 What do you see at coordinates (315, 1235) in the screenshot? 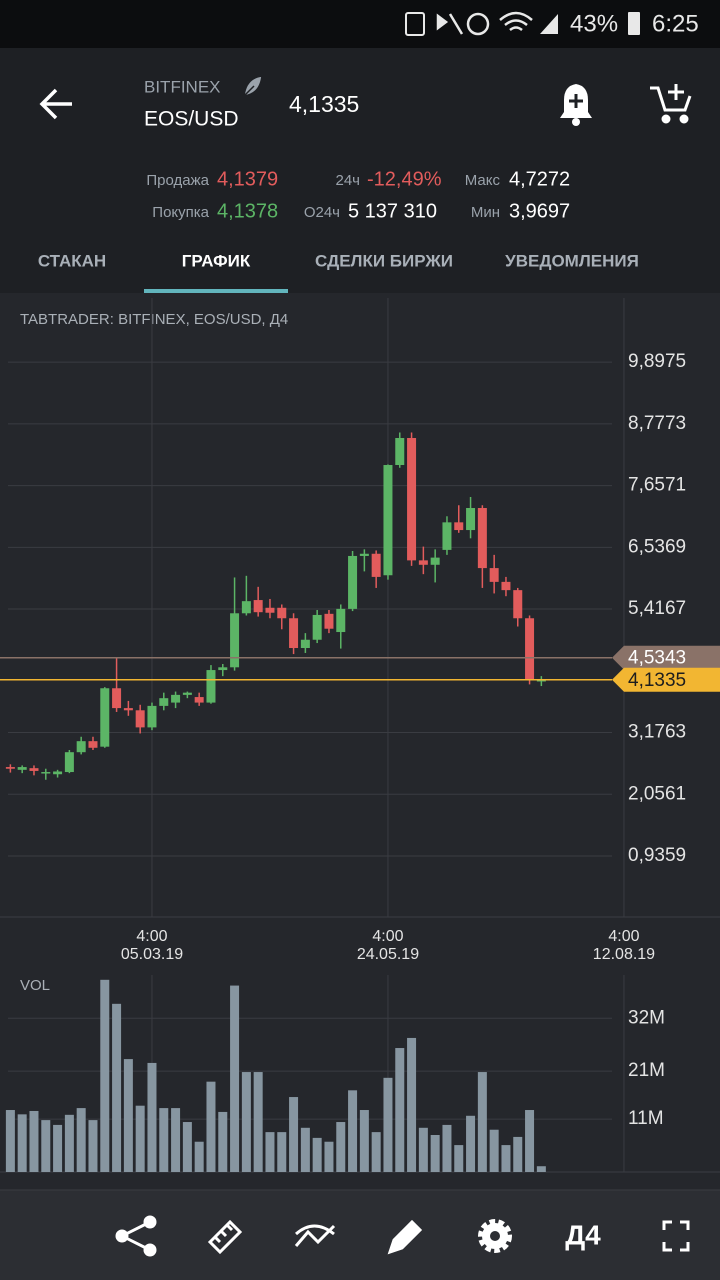
I see `indicators-button` at bounding box center [315, 1235].